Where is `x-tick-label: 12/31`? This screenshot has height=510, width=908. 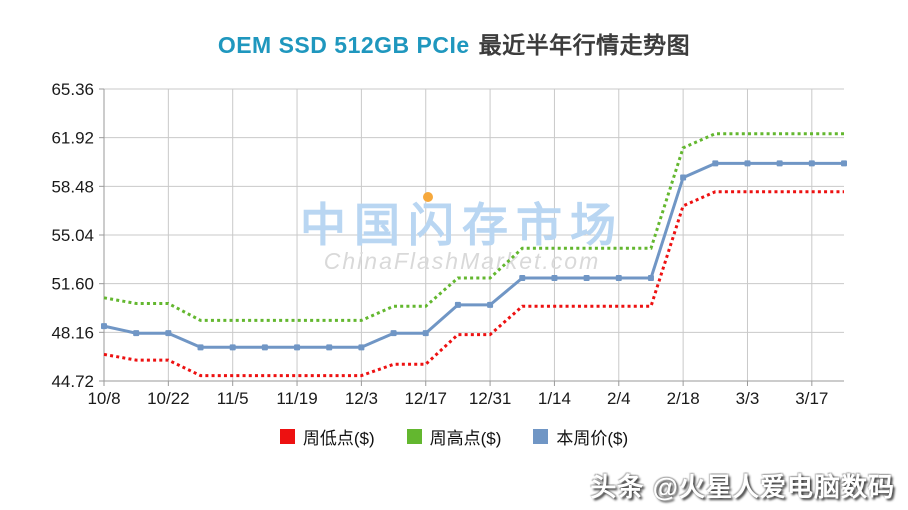
x-tick-label: 12/31 is located at coordinates (490, 398).